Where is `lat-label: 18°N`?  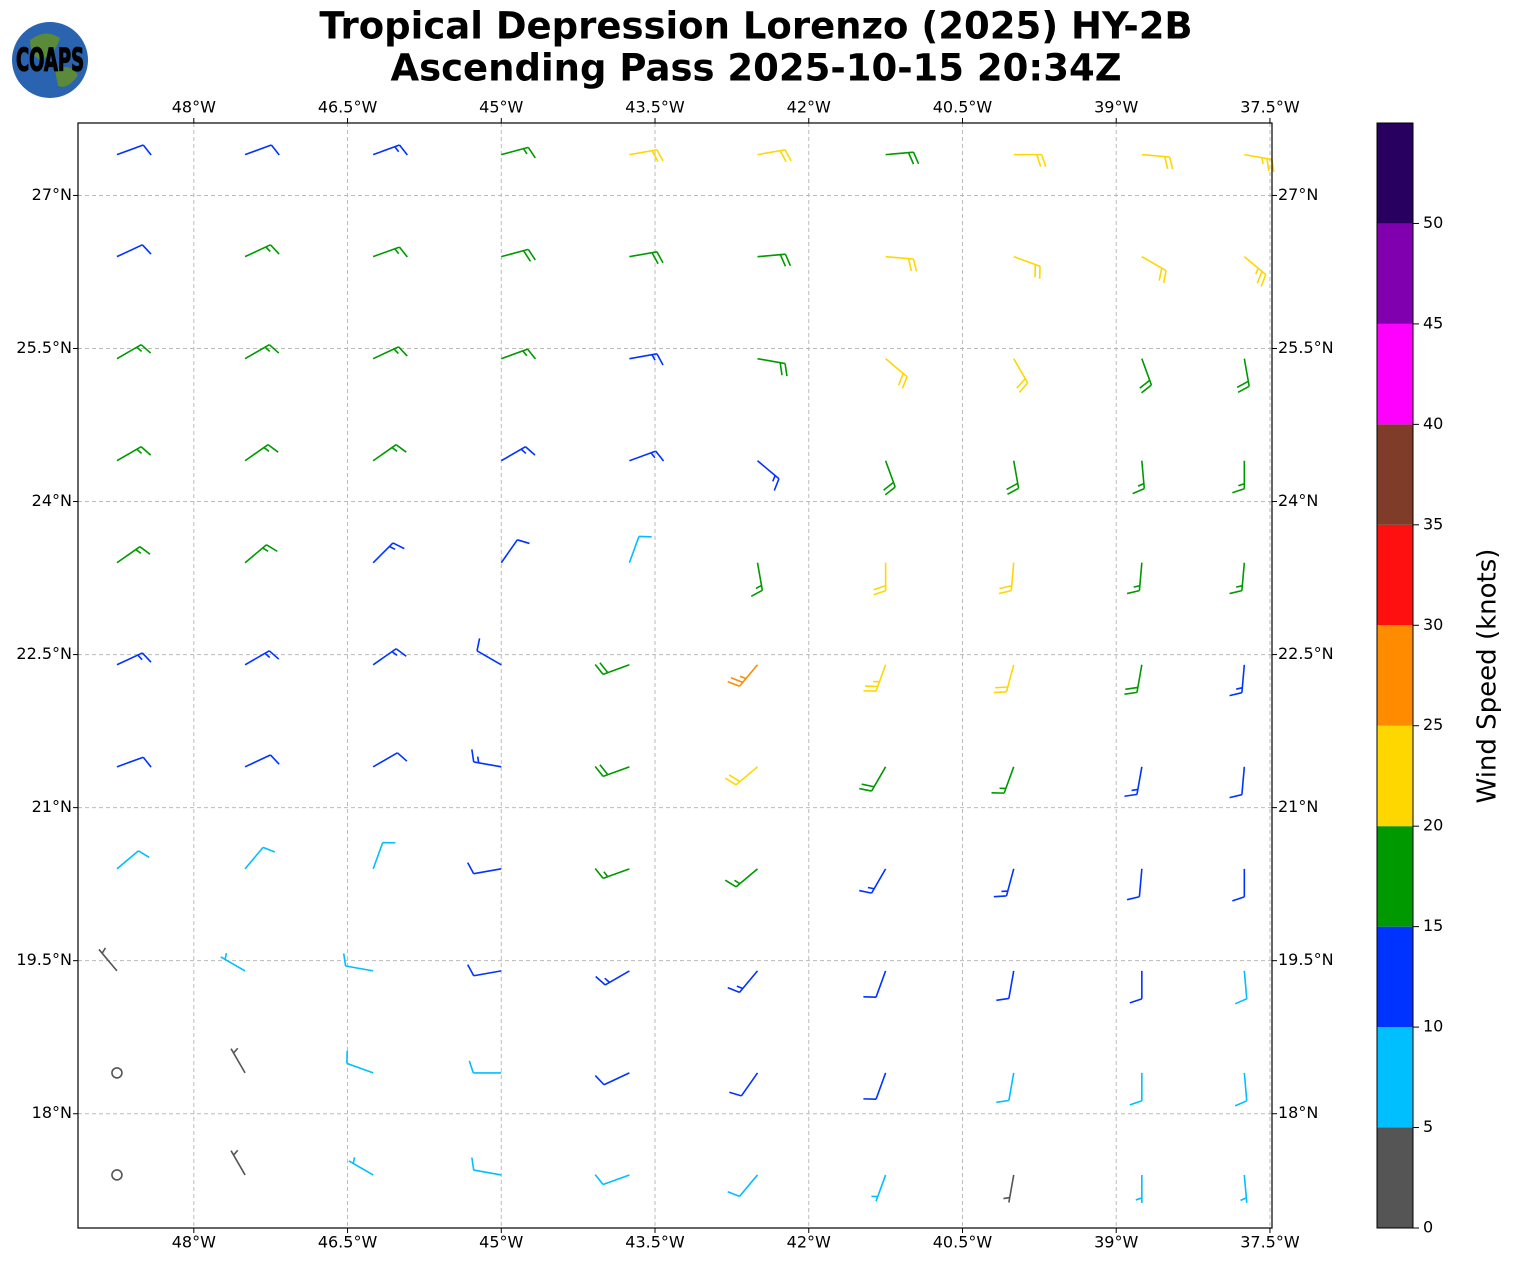
lat-label: 18°N is located at coordinates (52, 1112).